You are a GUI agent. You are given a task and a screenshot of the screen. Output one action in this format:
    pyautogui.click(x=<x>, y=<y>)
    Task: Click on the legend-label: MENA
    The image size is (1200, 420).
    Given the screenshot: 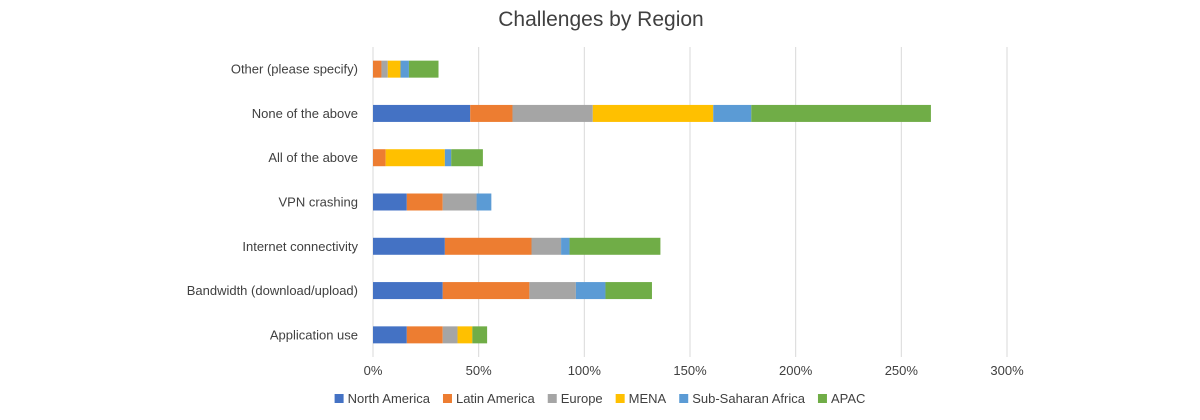 What is the action you would take?
    pyautogui.click(x=648, y=398)
    